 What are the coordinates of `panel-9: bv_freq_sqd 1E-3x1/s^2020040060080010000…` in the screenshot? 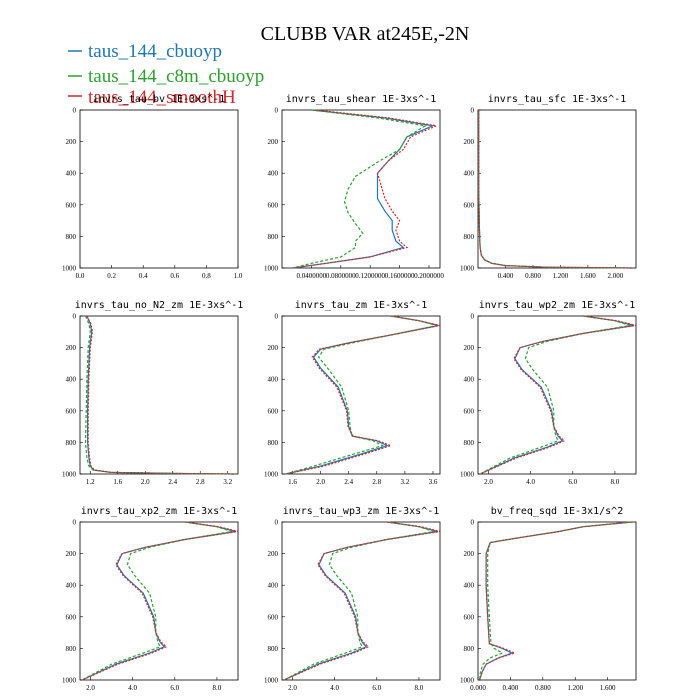 It's located at (548, 599).